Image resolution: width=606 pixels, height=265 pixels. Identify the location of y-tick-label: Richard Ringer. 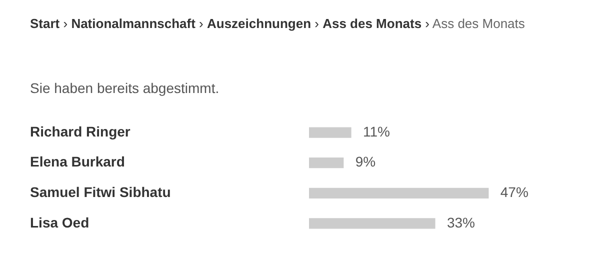
(80, 131).